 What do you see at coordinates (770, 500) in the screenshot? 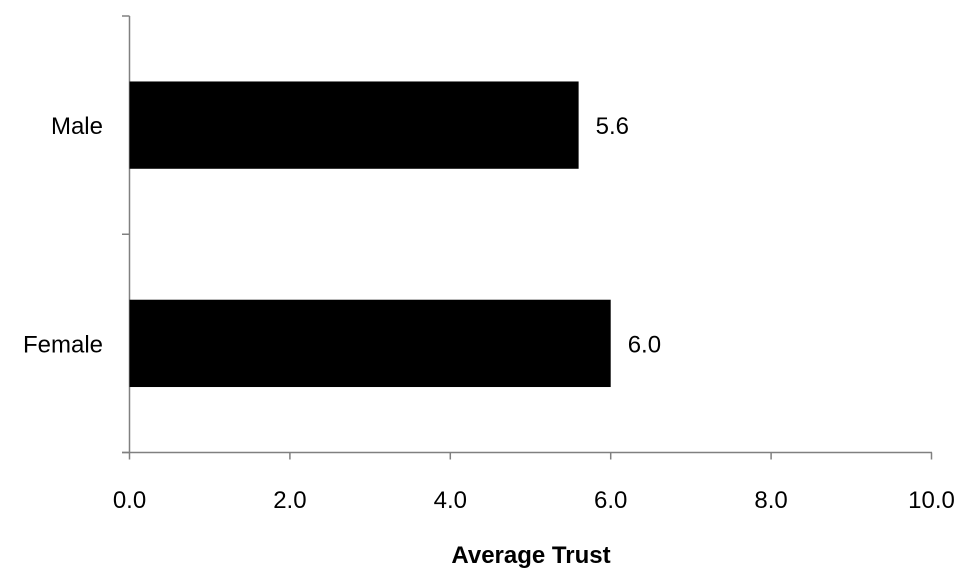
I see `x-tick-label: 8.0` at bounding box center [770, 500].